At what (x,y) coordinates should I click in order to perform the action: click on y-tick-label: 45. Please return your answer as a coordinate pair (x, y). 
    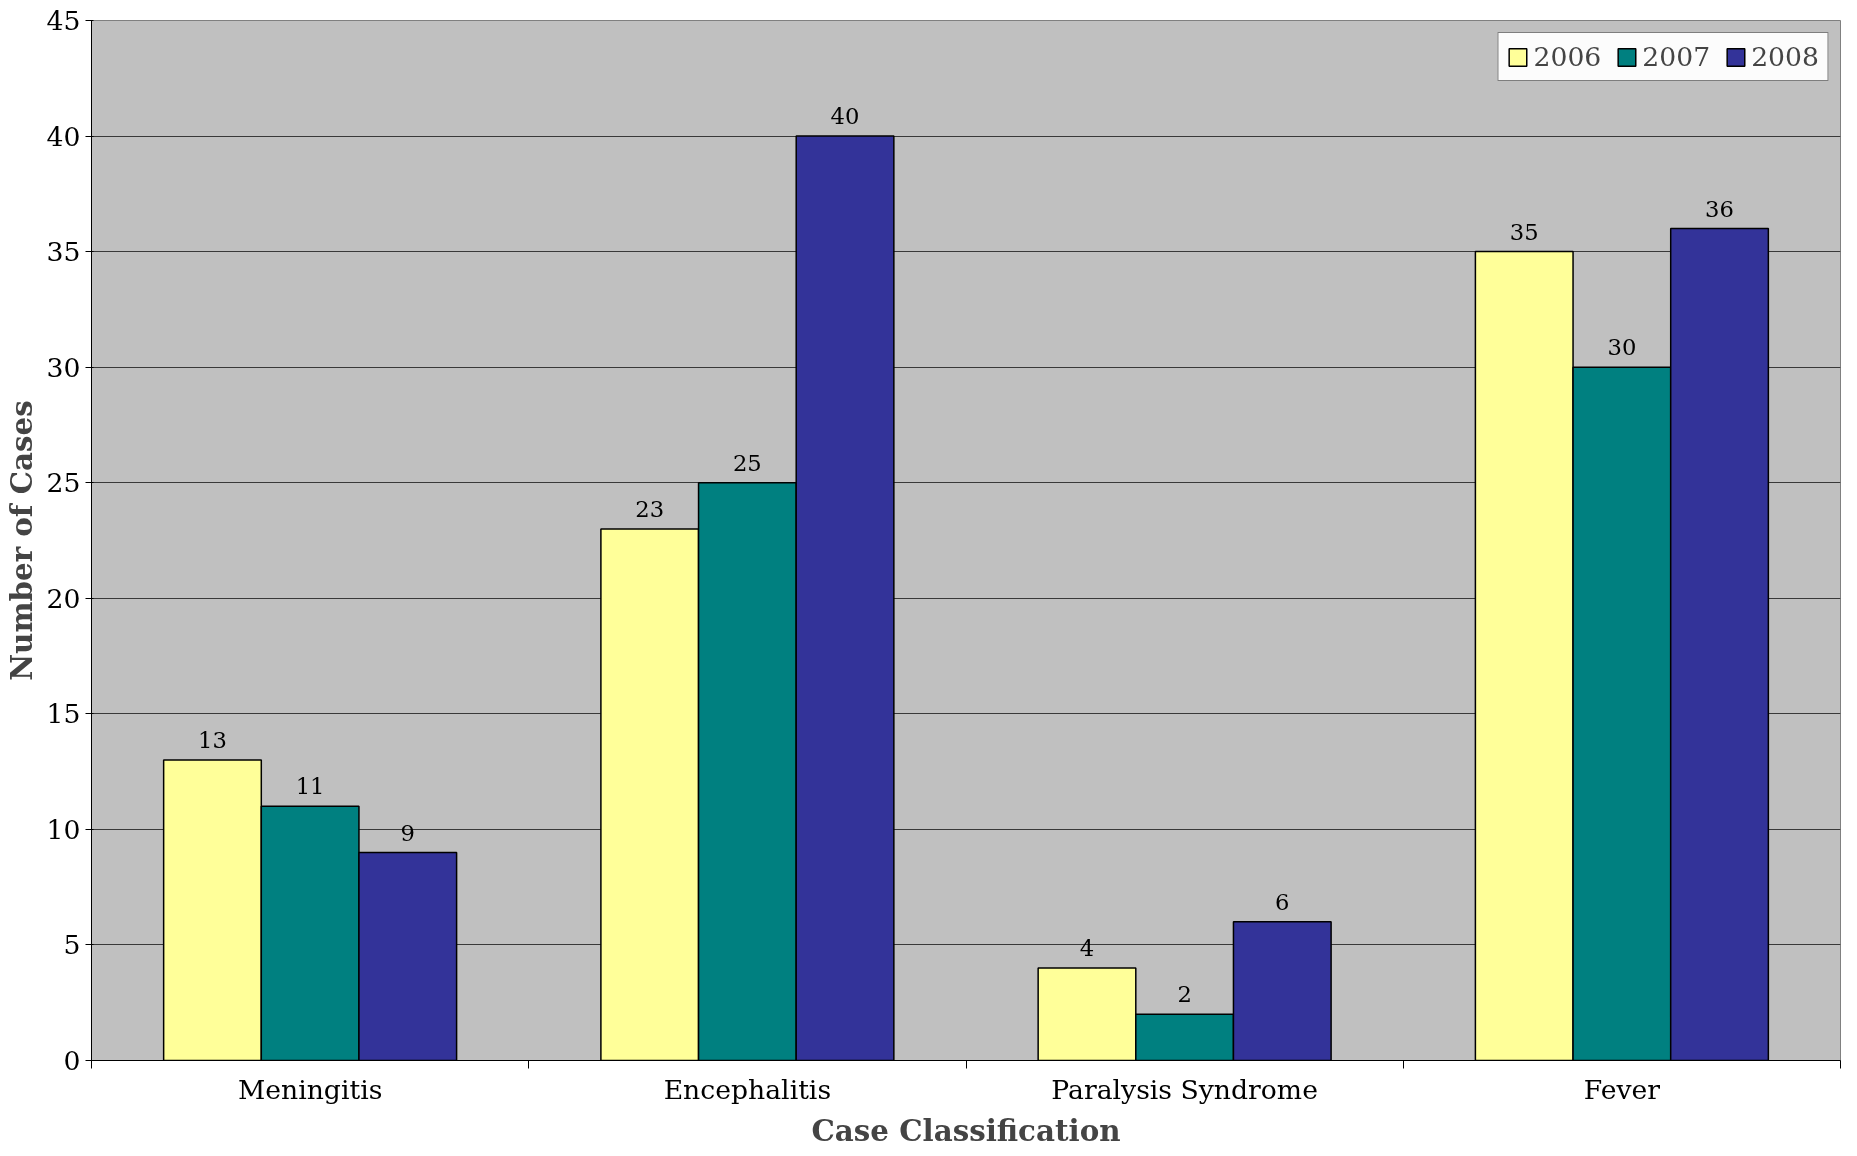
    Looking at the image, I should click on (63, 20).